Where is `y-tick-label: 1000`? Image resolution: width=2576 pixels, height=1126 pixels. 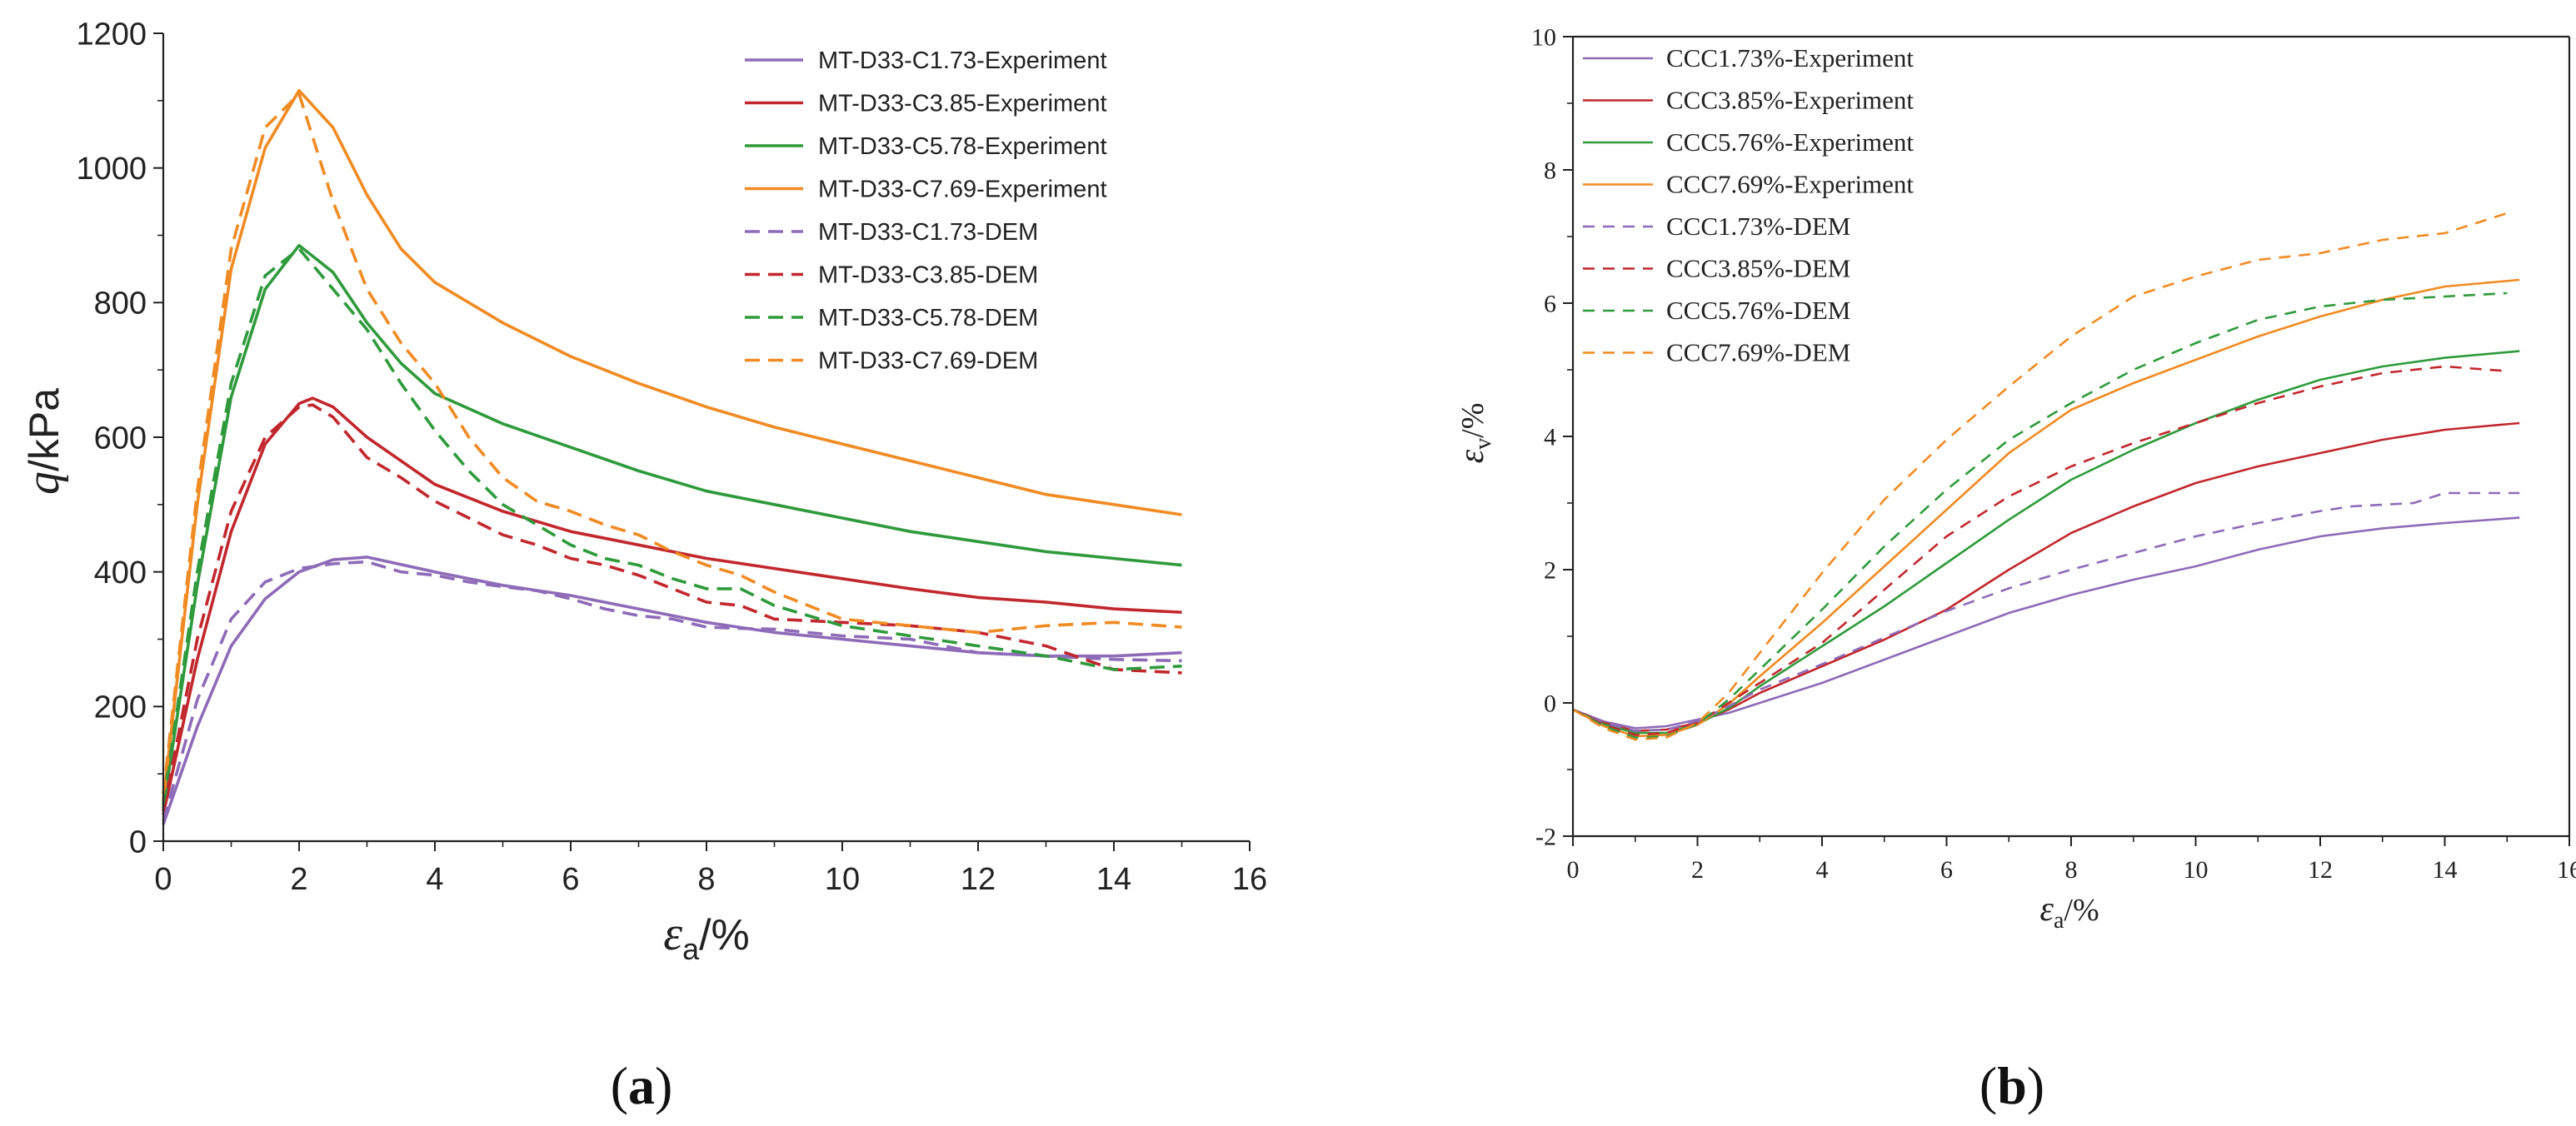
y-tick-label: 1000 is located at coordinates (111, 169).